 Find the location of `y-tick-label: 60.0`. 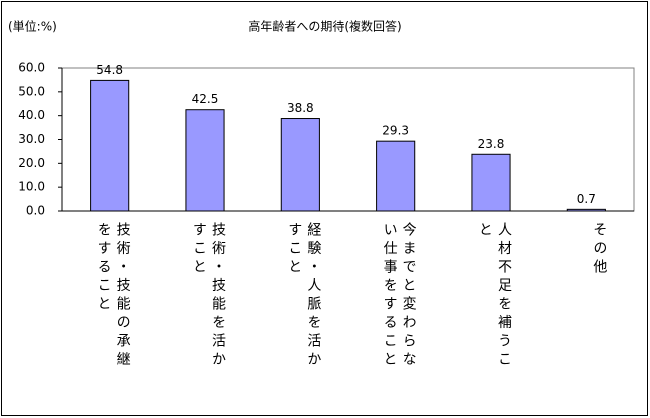

y-tick-label: 60.0 is located at coordinates (31, 68).